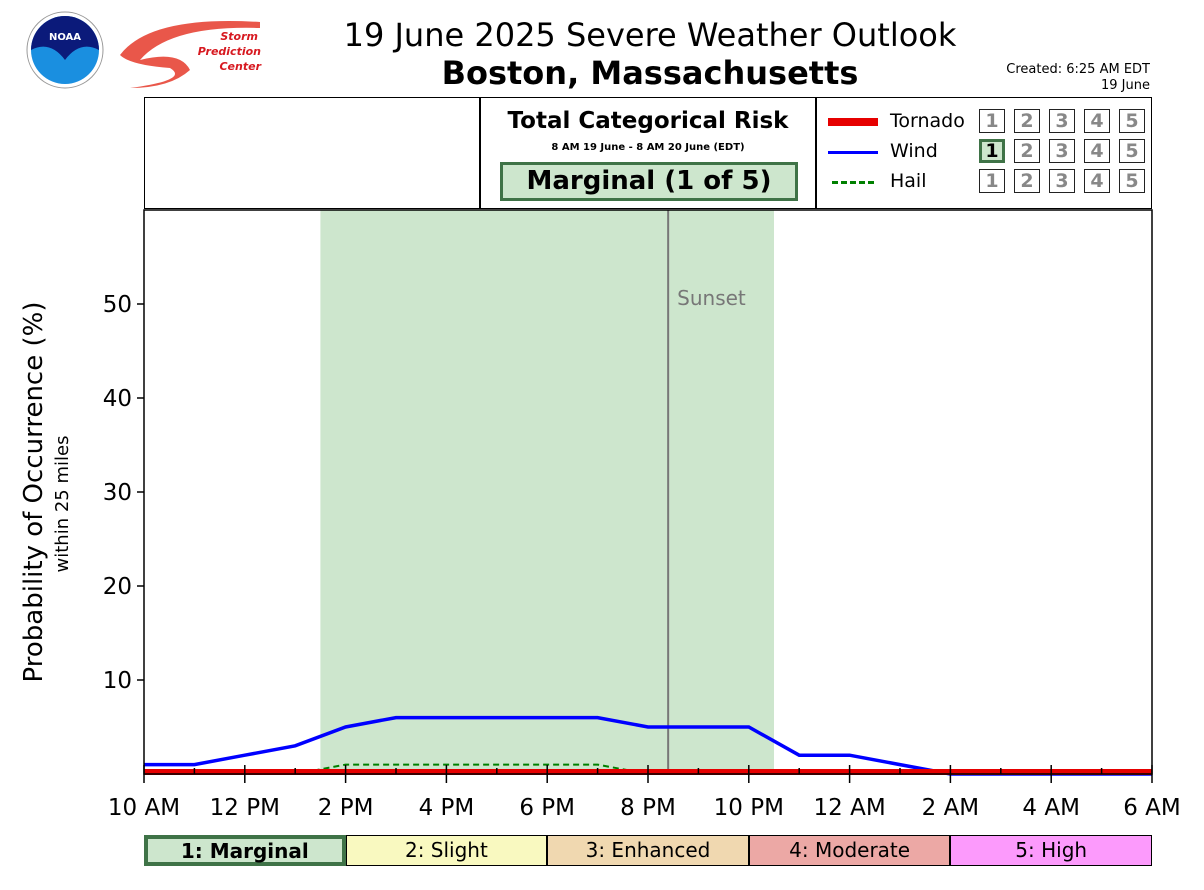 Image resolution: width=1204 pixels, height=890 pixels. Describe the element at coordinates (117, 305) in the screenshot. I see `y-tick-label: 50` at that location.